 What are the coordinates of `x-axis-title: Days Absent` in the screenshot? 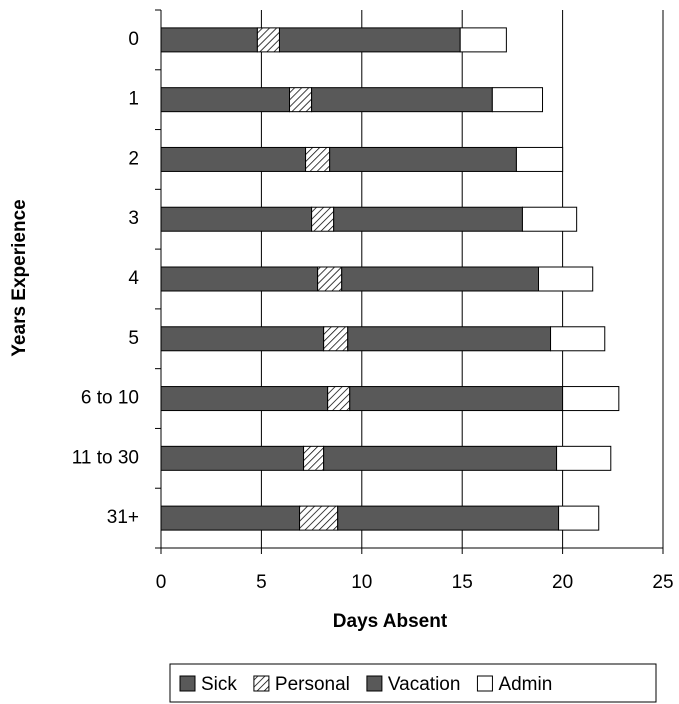 It's located at (390, 621).